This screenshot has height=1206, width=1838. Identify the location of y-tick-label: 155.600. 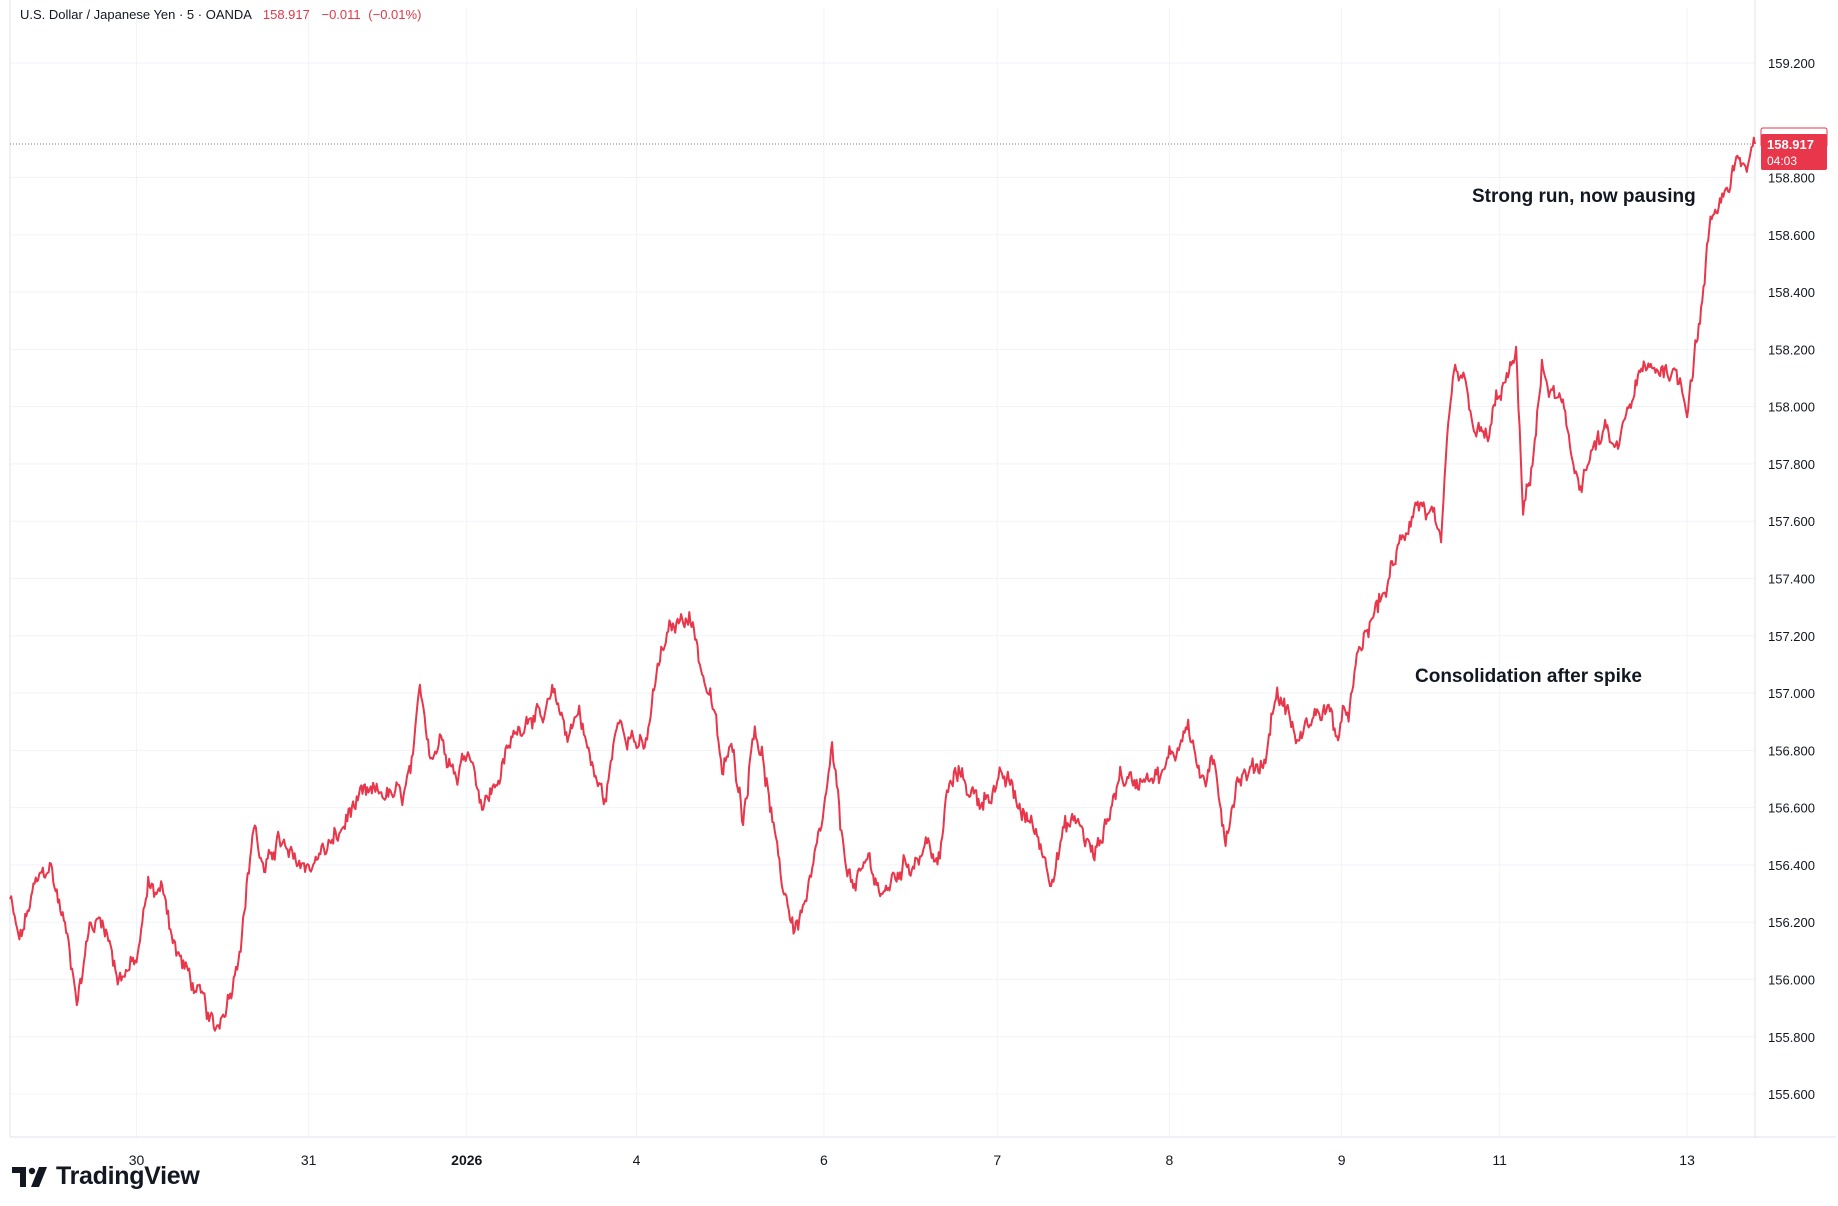
(1791, 1094).